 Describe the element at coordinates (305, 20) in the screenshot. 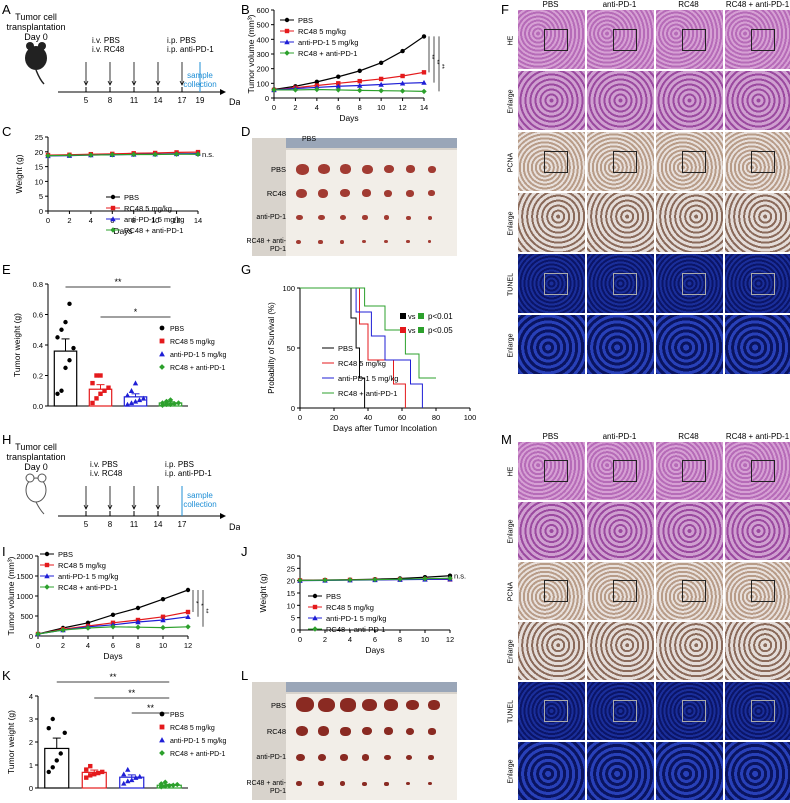

I see `legend-label: PBS` at that location.